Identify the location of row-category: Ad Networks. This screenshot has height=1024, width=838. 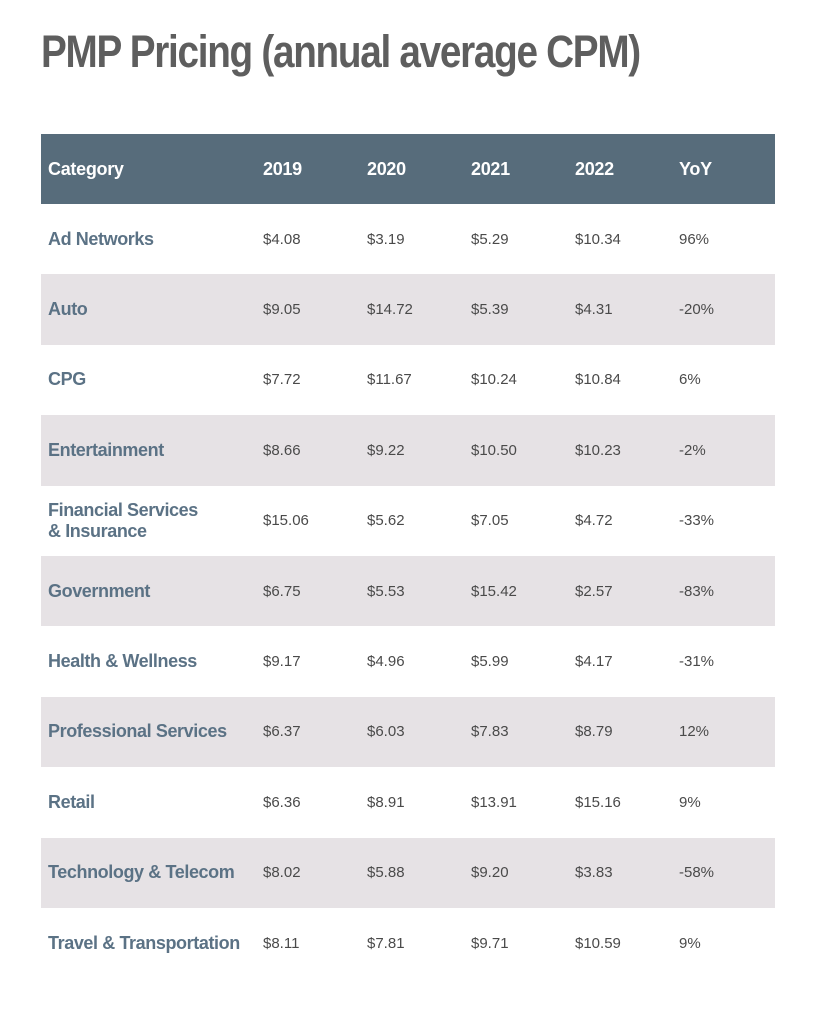
(101, 238).